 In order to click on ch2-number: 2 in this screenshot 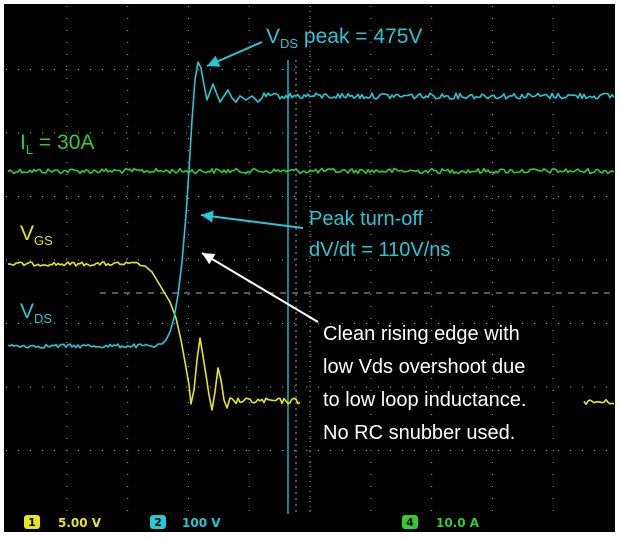, I will do `click(158, 522)`.